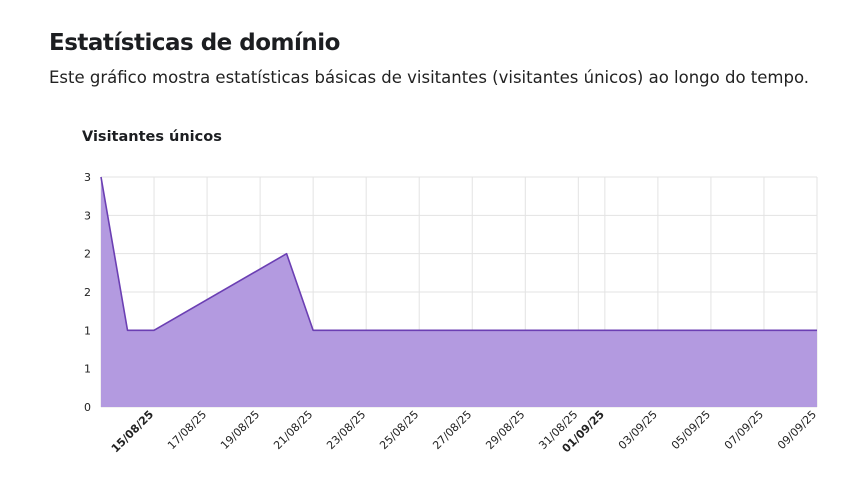 This screenshot has height=479, width=841. I want to click on x-tick-label: 29/08/25, so click(505, 430).